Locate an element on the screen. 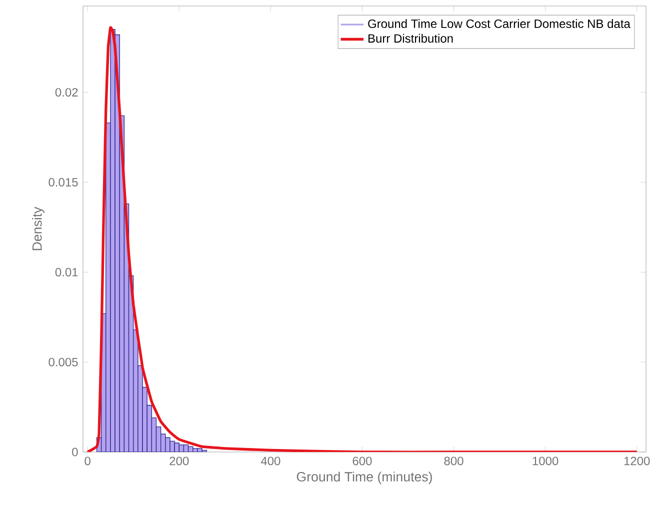  x-tick-label: 200 is located at coordinates (179, 461).